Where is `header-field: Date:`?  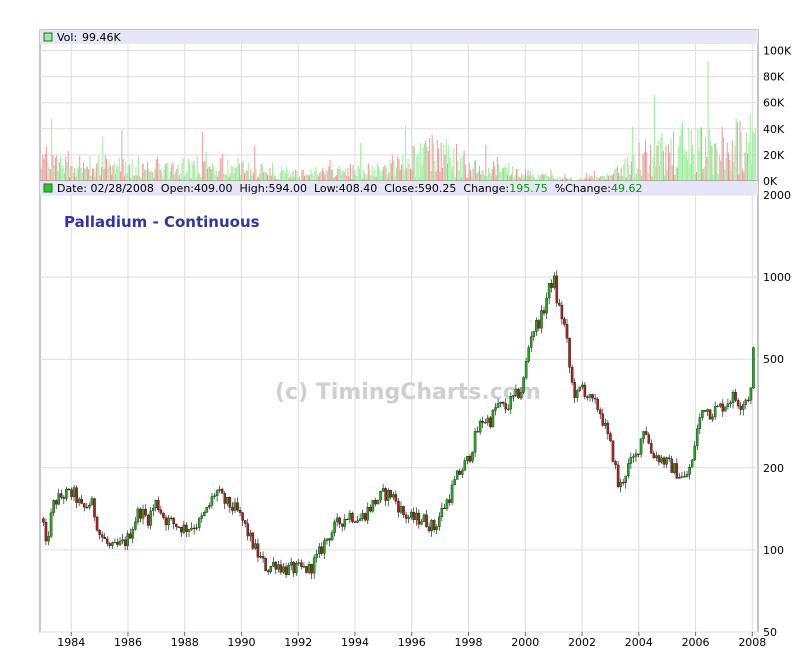
header-field: Date: is located at coordinates (74, 188).